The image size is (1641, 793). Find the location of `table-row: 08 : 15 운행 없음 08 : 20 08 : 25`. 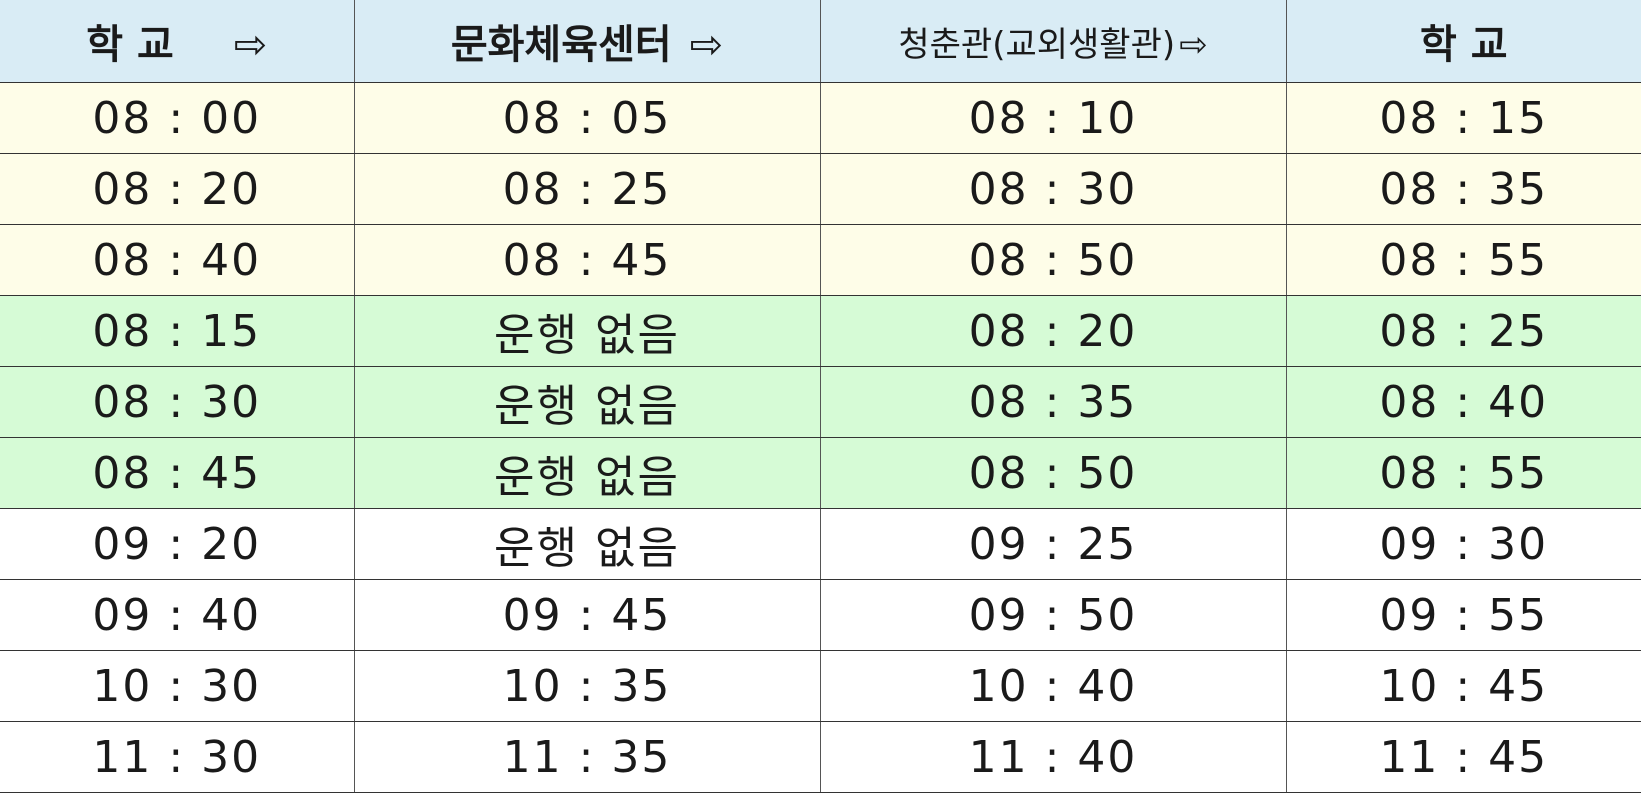

table-row: 08 : 15 운행 없음 08 : 20 08 : 25 is located at coordinates (820, 331).